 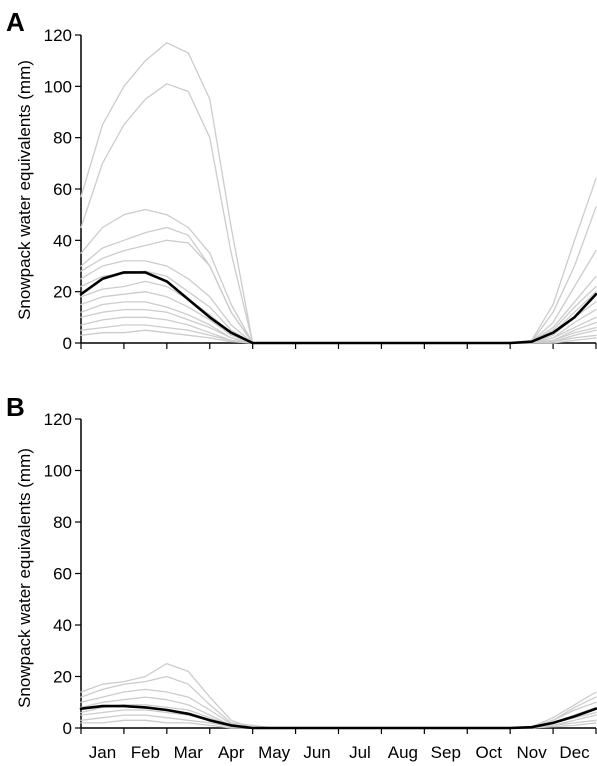 What do you see at coordinates (62, 240) in the screenshot?
I see `panel-a-y-tick-label: 40` at bounding box center [62, 240].